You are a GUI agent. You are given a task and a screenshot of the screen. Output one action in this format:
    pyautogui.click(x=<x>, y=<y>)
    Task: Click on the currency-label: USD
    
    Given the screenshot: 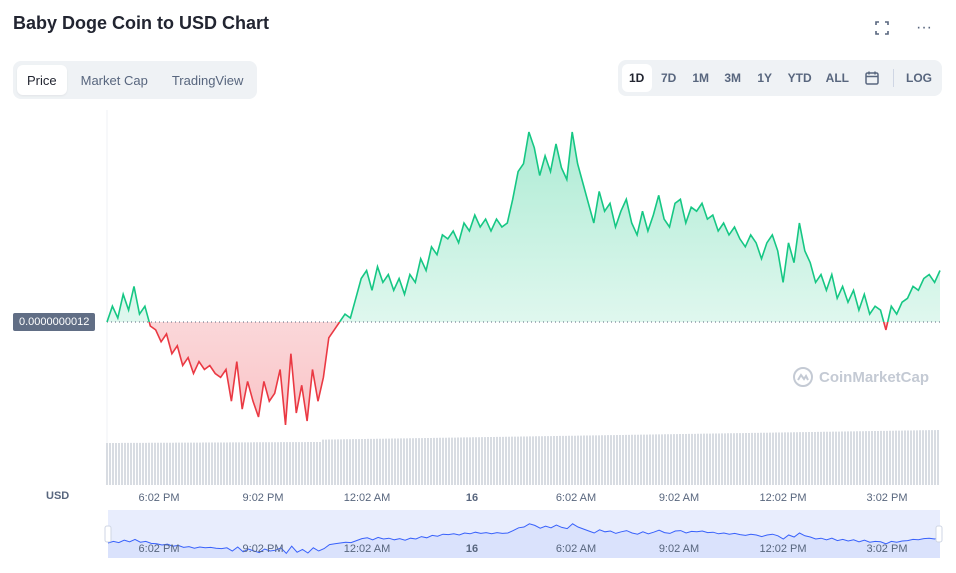 What is the action you would take?
    pyautogui.click(x=58, y=496)
    